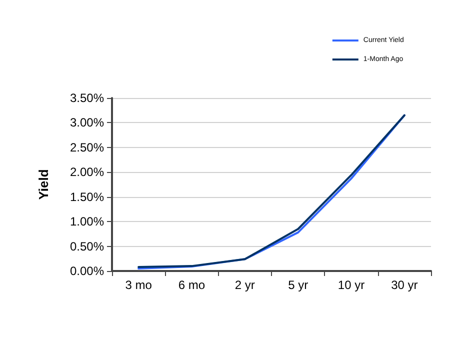  What do you see at coordinates (351, 285) in the screenshot?
I see `x-tick-label: 10 yr` at bounding box center [351, 285].